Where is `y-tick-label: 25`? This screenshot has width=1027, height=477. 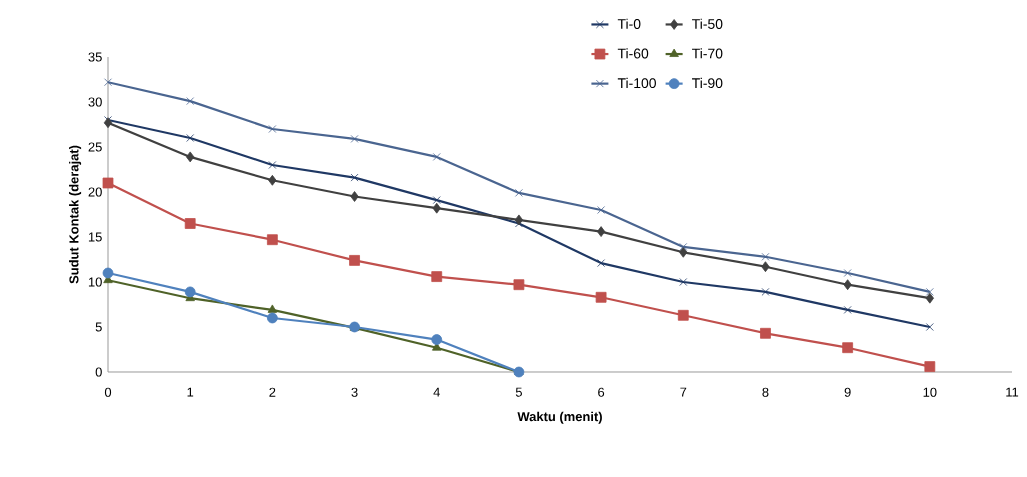 y-tick-label: 25 is located at coordinates (95, 147).